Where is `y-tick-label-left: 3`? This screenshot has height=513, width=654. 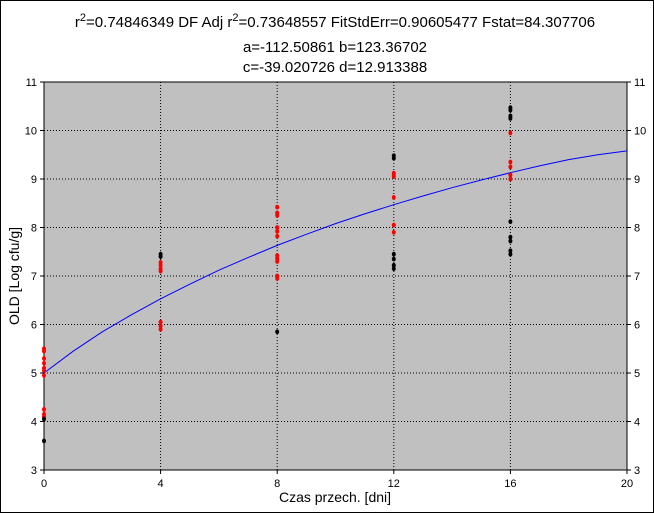 y-tick-label-left: 3 is located at coordinates (34, 471).